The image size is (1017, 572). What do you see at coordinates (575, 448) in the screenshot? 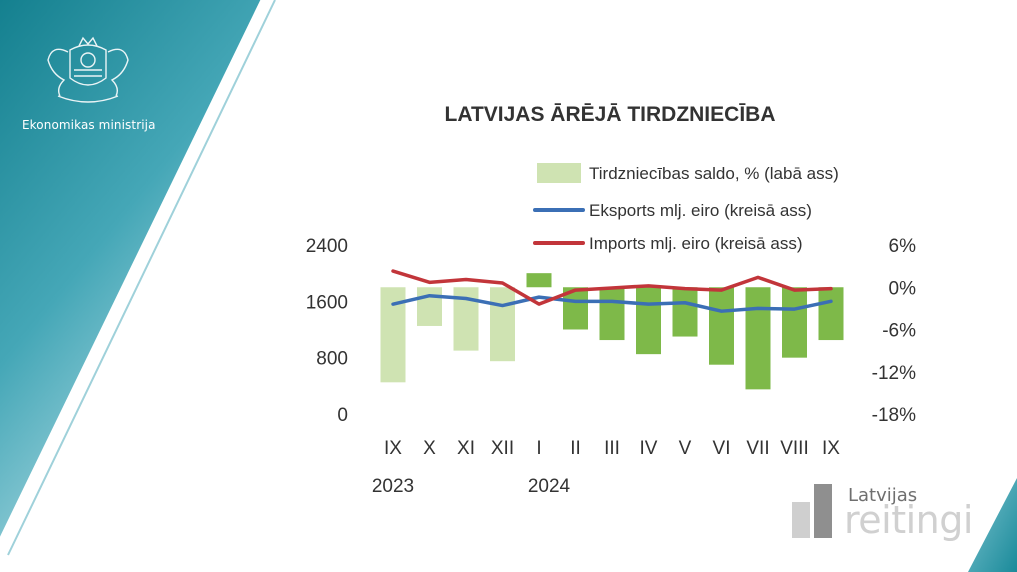
I see `category-label: II` at bounding box center [575, 448].